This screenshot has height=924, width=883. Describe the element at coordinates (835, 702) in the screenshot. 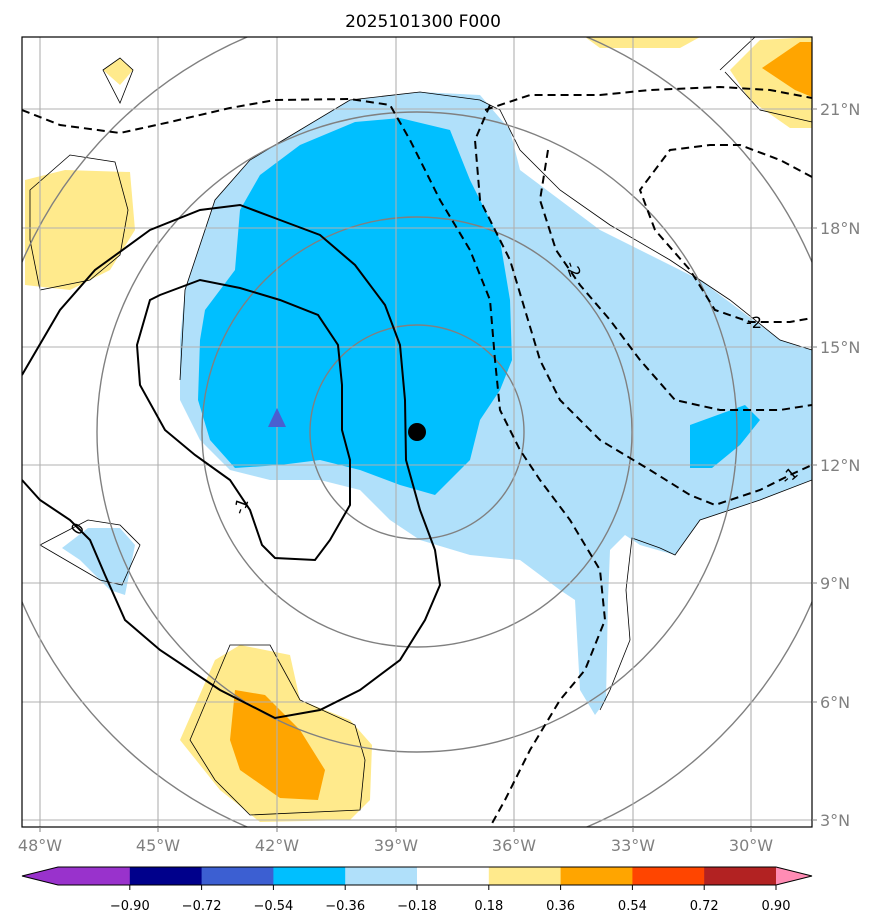

I see `lat-label: 6°N` at that location.